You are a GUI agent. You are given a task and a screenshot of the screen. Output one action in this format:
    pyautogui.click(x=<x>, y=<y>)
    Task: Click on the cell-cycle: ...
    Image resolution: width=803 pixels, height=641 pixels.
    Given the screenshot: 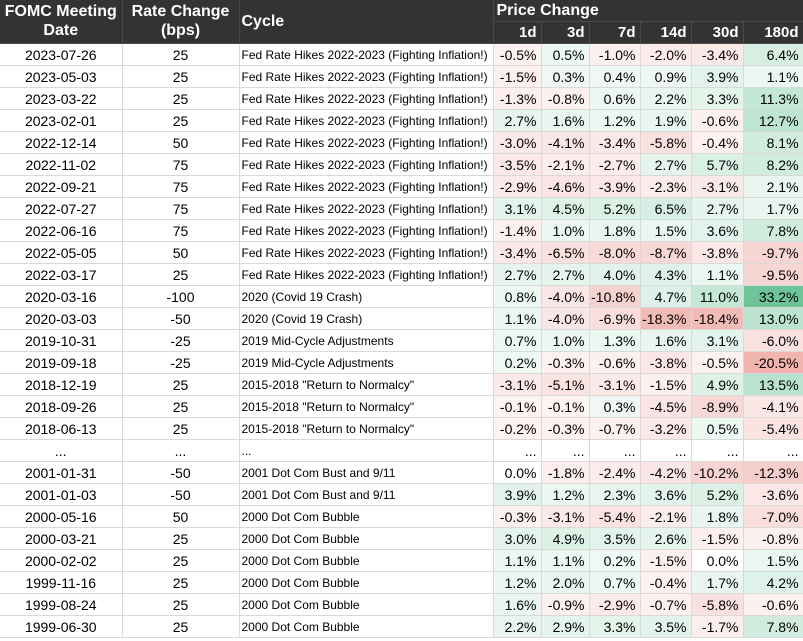 What is the action you would take?
    pyautogui.click(x=366, y=450)
    